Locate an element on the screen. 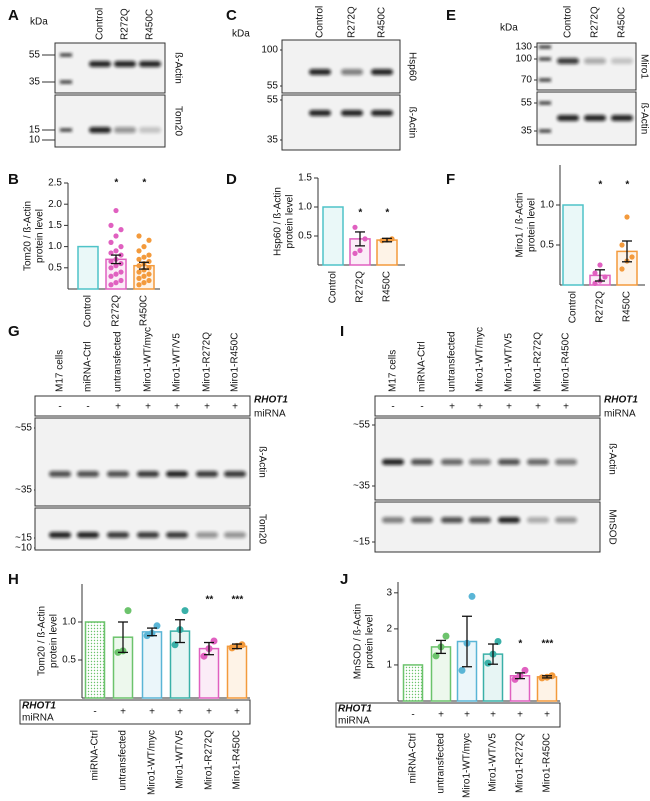 The image size is (650, 801). panel-letter: A is located at coordinates (13, 15).